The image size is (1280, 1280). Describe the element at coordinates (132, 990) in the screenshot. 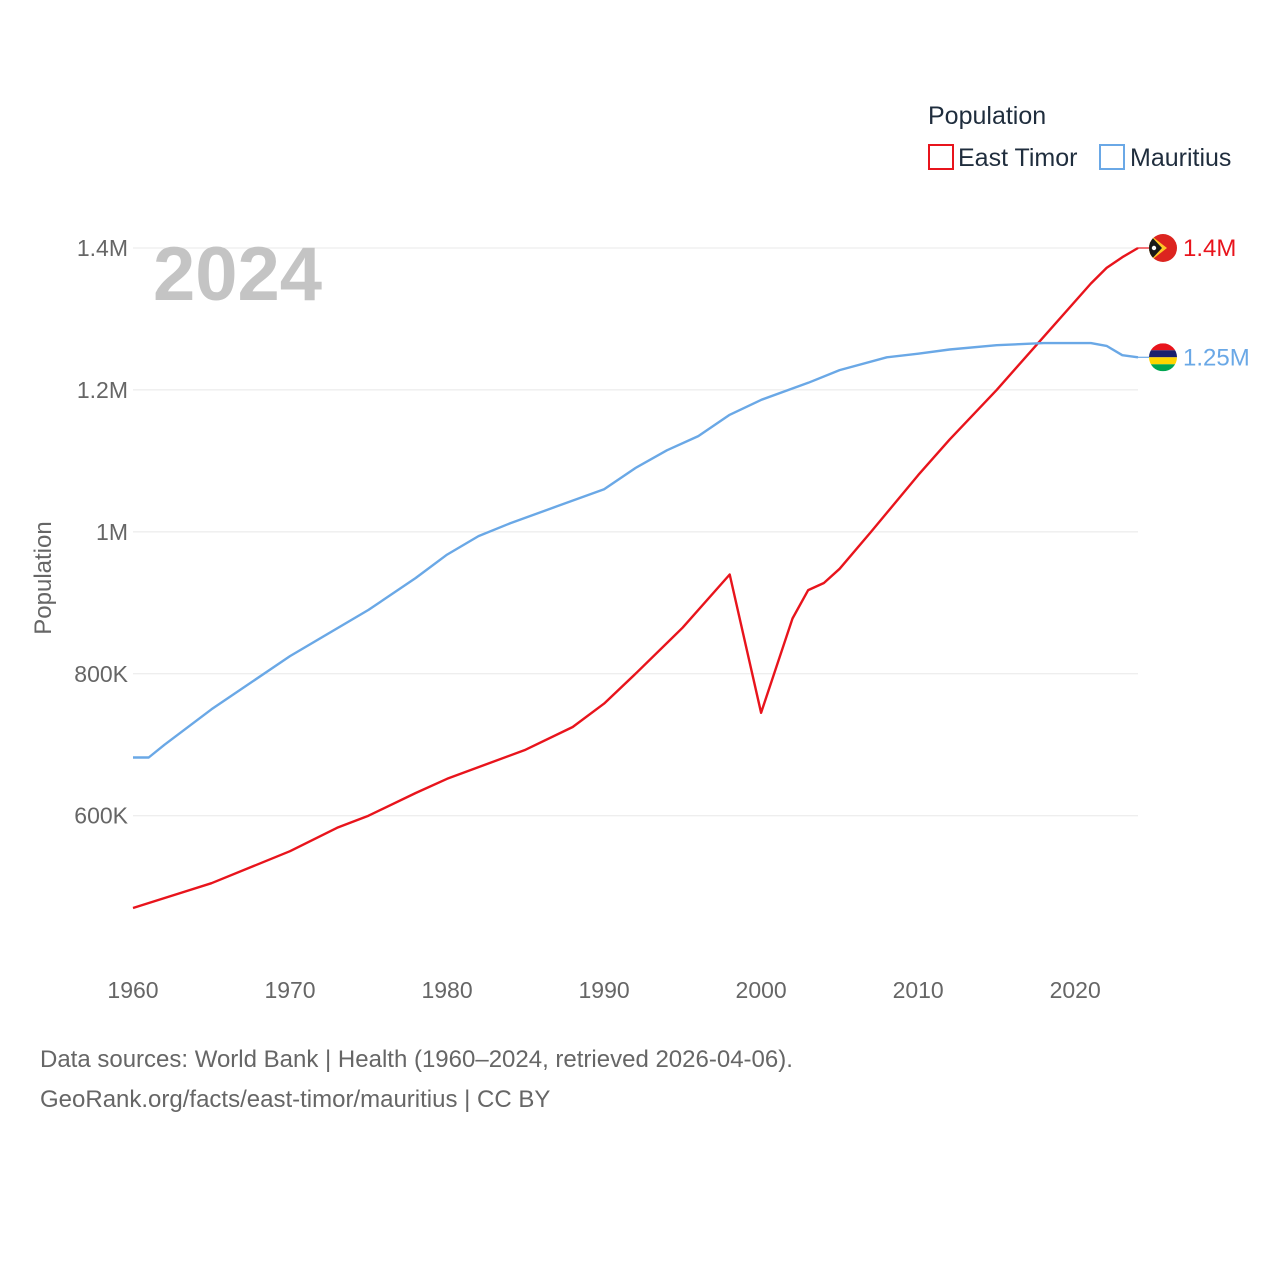

I see `x-tick-label: 1960` at that location.